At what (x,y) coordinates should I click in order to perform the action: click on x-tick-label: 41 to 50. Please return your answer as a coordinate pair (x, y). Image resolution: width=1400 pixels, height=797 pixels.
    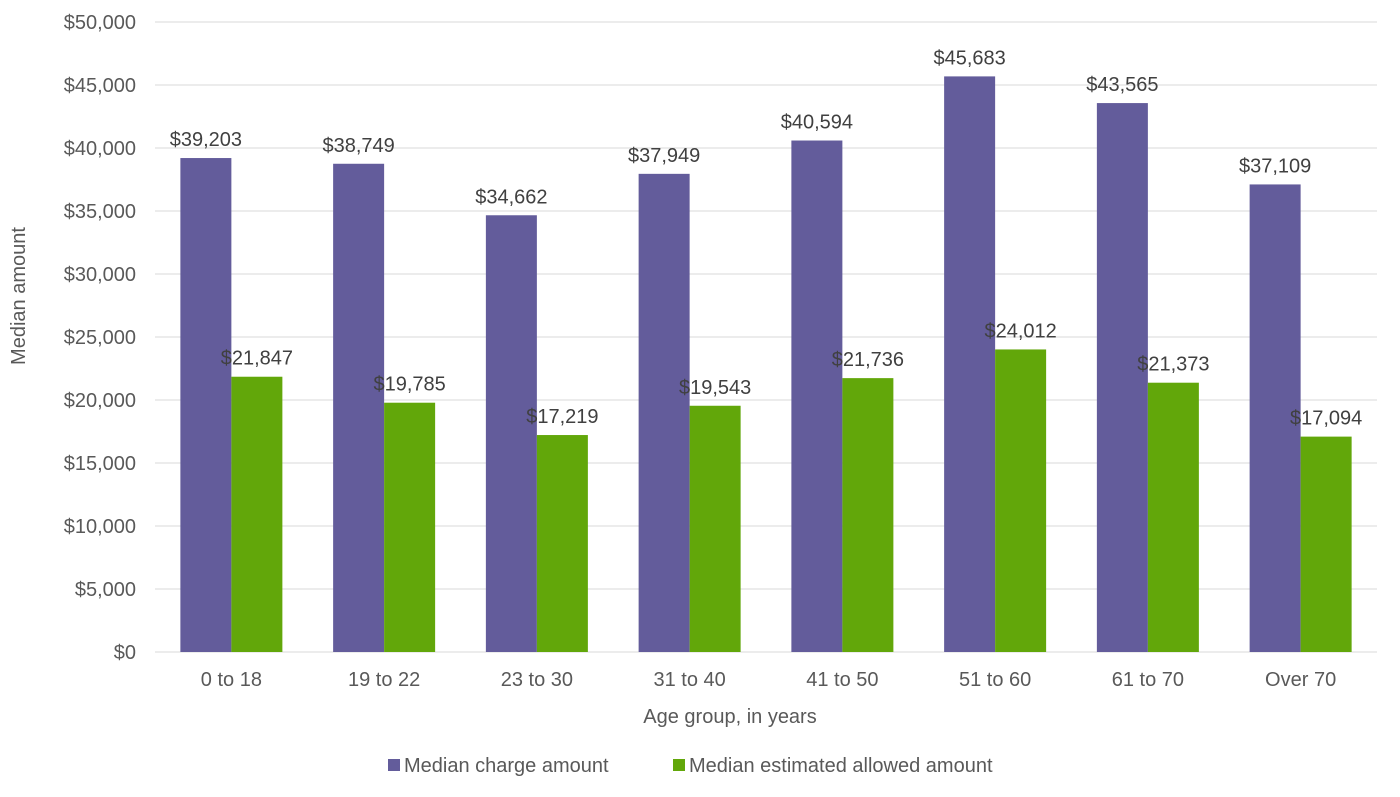
    Looking at the image, I should click on (842, 680).